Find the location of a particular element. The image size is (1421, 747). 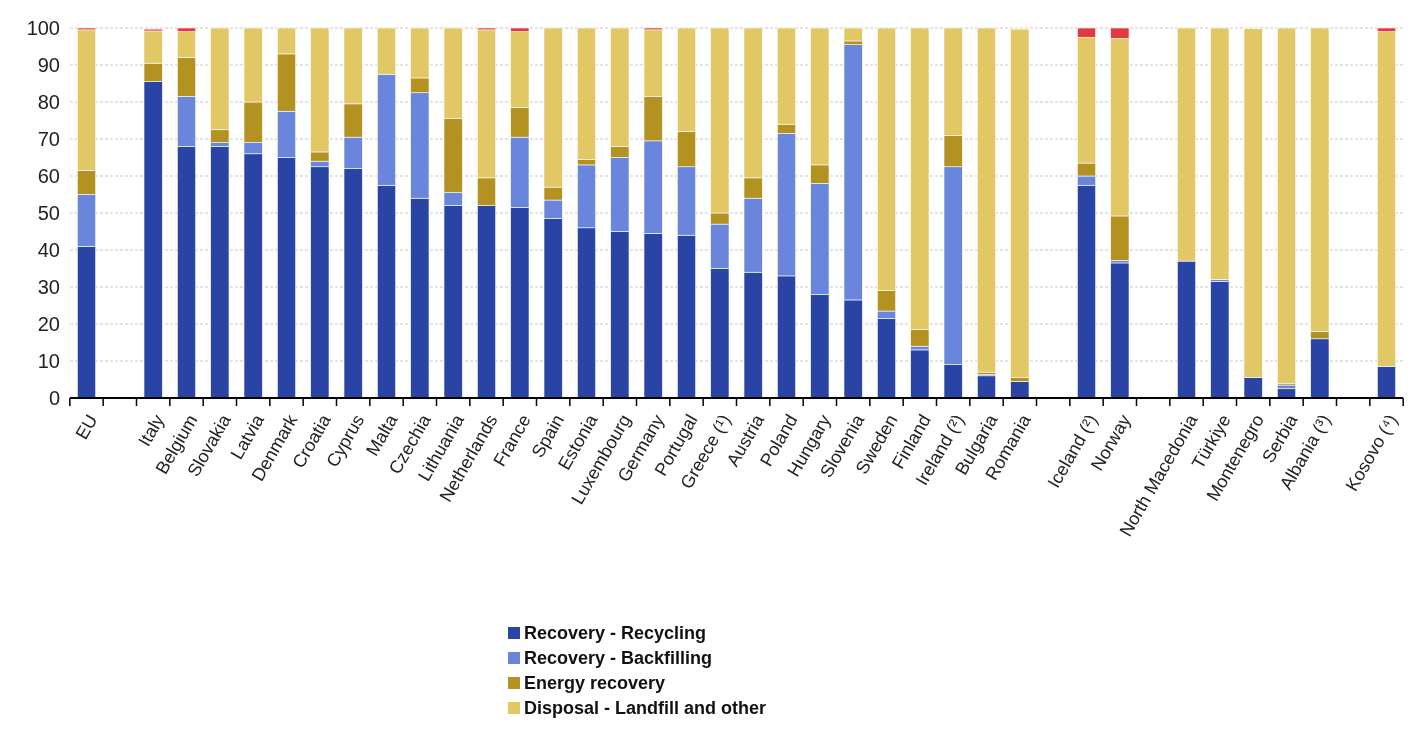

legend-label: Recovery - Backfilling is located at coordinates (618, 658).